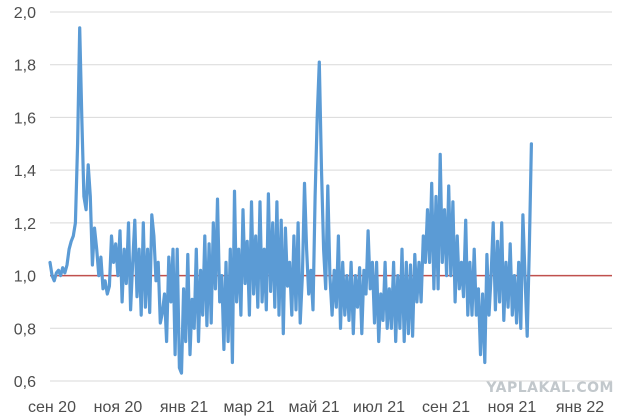 This screenshot has width=640, height=419. Describe the element at coordinates (25, 118) in the screenshot. I see `y-tick-label: 1,6` at that location.